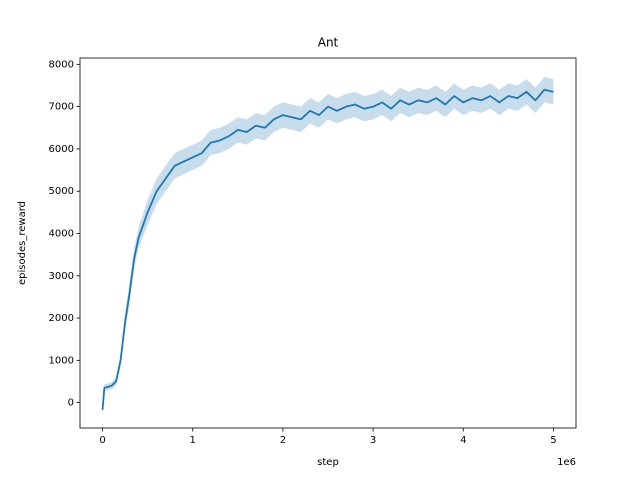  What do you see at coordinates (61, 107) in the screenshot?
I see `y-tick-label: 7000` at bounding box center [61, 107].